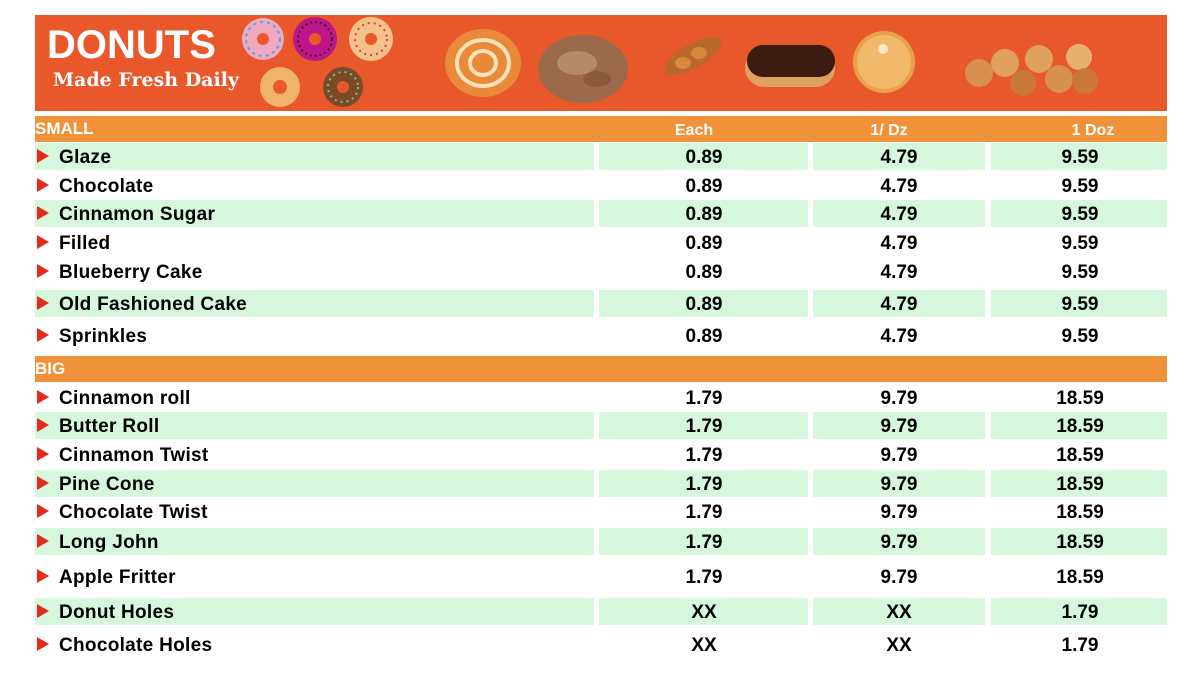 This screenshot has width=1200, height=673. I want to click on menu-title: DONUTS, so click(131, 45).